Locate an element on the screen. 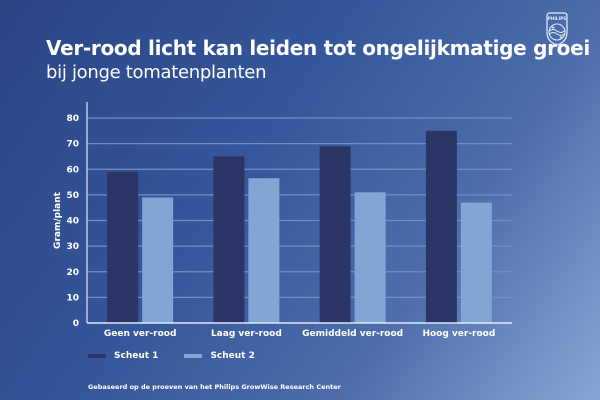 The width and height of the screenshot is (600, 400). y-axis-label: Gram/plant is located at coordinates (58, 220).